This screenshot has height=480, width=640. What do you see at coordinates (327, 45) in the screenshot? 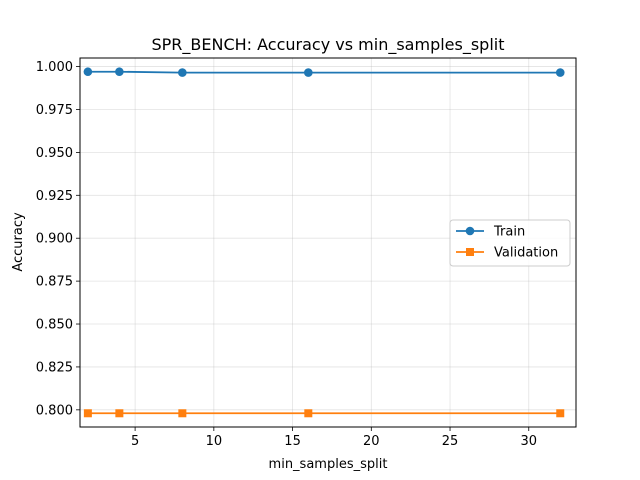
I see `chart-title: SPR_BENCH: Accuracy vs min_samples_split` at bounding box center [327, 45].